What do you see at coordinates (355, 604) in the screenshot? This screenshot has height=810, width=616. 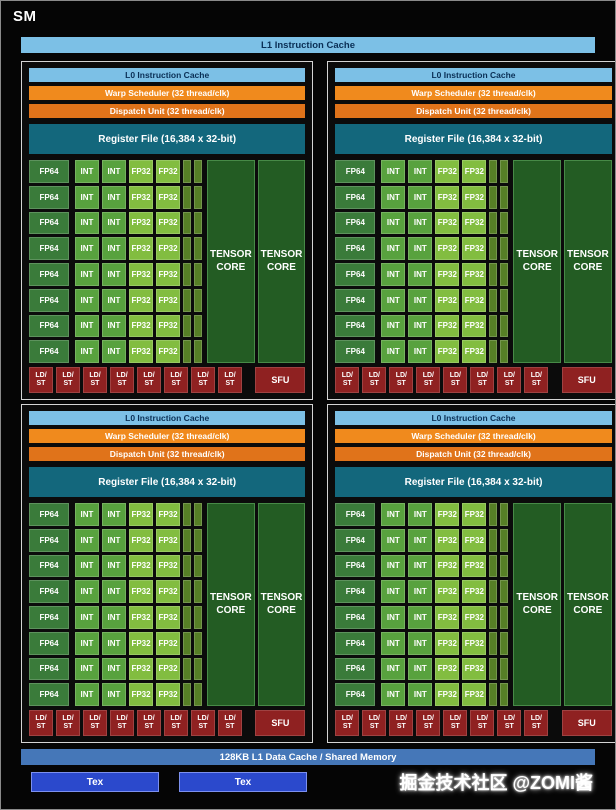 I see `fp64-core-column: FP64 FP64 FP64 FP64 FP64 FP64 FP64 FP64` at bounding box center [355, 604].